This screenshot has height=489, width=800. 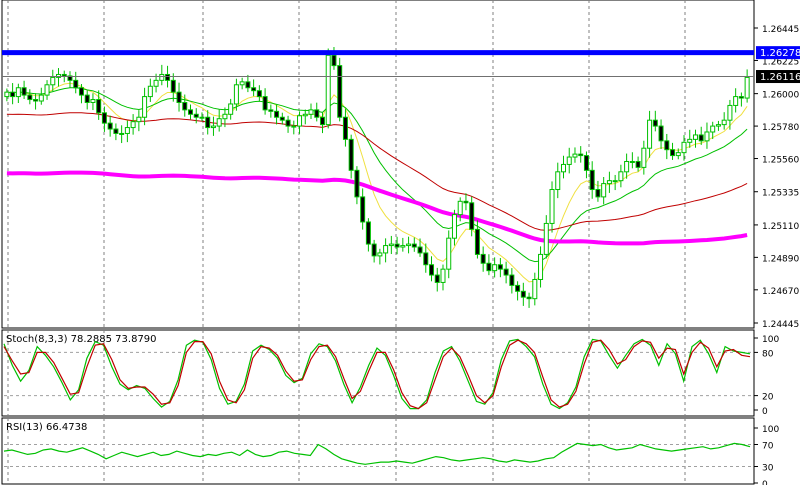 What do you see at coordinates (780, 30) in the screenshot?
I see `price-axis-tick-label: 1.26445` at bounding box center [780, 30].